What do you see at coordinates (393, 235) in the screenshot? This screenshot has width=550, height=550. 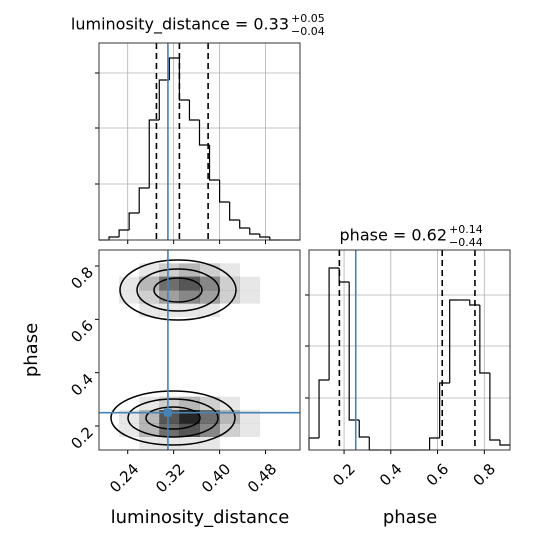 I see `panel-title: phase = 0.62` at bounding box center [393, 235].